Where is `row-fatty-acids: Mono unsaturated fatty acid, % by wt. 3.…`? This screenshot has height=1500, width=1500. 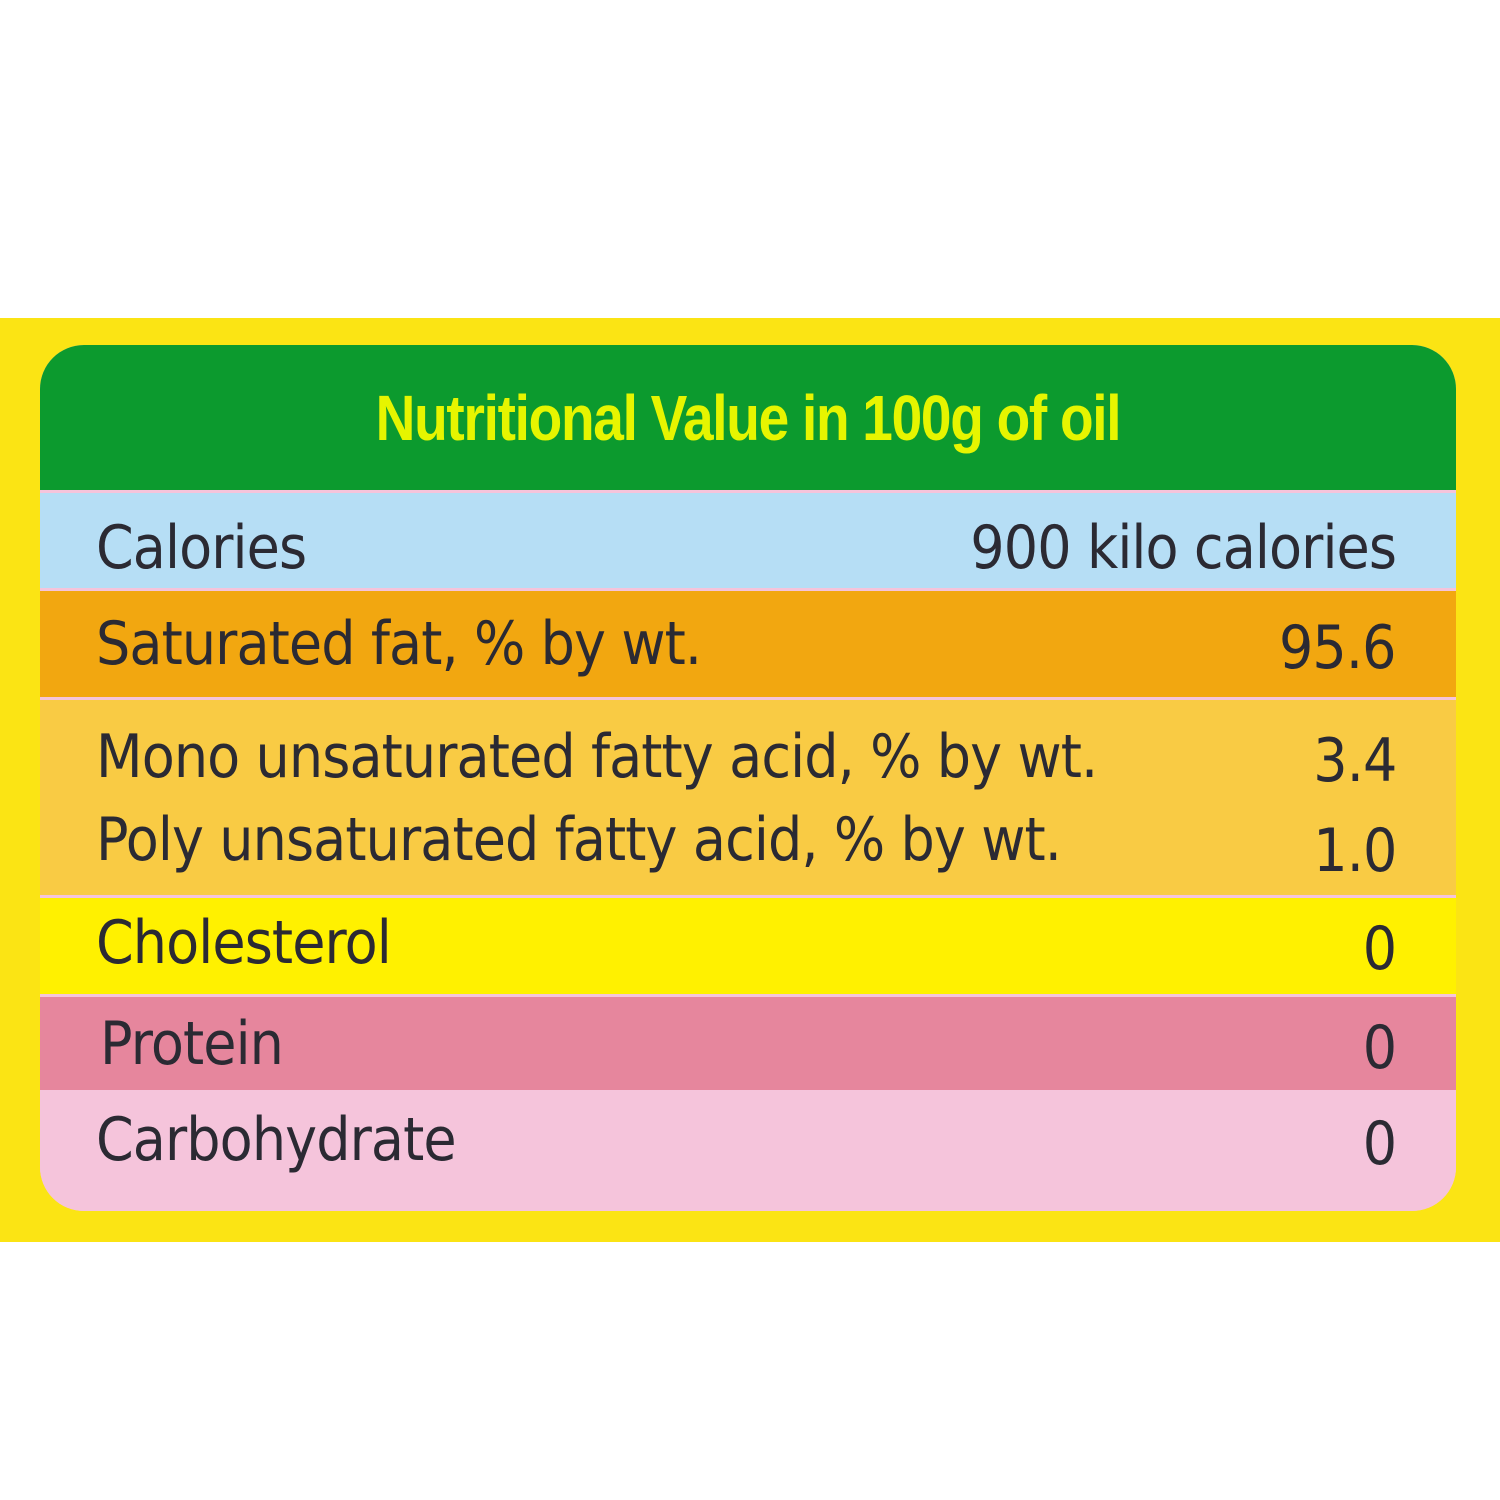 row-fatty-acids: Mono unsaturated fatty acid, % by wt. 3.… is located at coordinates (748, 797).